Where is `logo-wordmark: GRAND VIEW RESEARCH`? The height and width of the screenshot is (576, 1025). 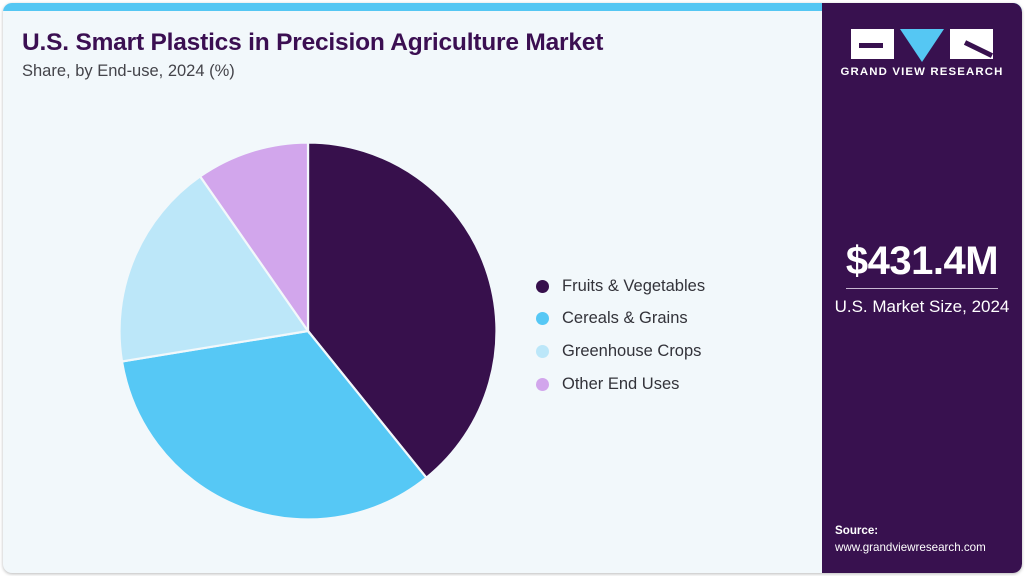 logo-wordmark: GRAND VIEW RESEARCH is located at coordinates (922, 72).